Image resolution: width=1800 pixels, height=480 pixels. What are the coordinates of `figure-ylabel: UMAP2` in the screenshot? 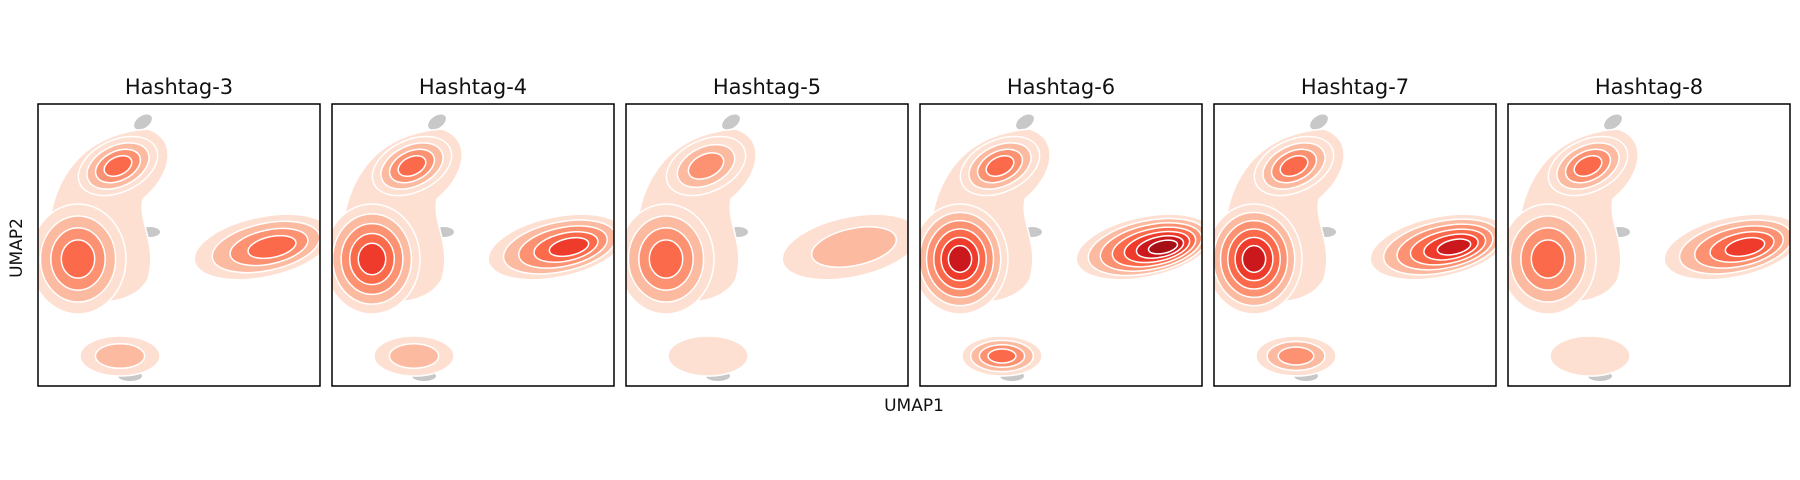 It's located at (17, 248).